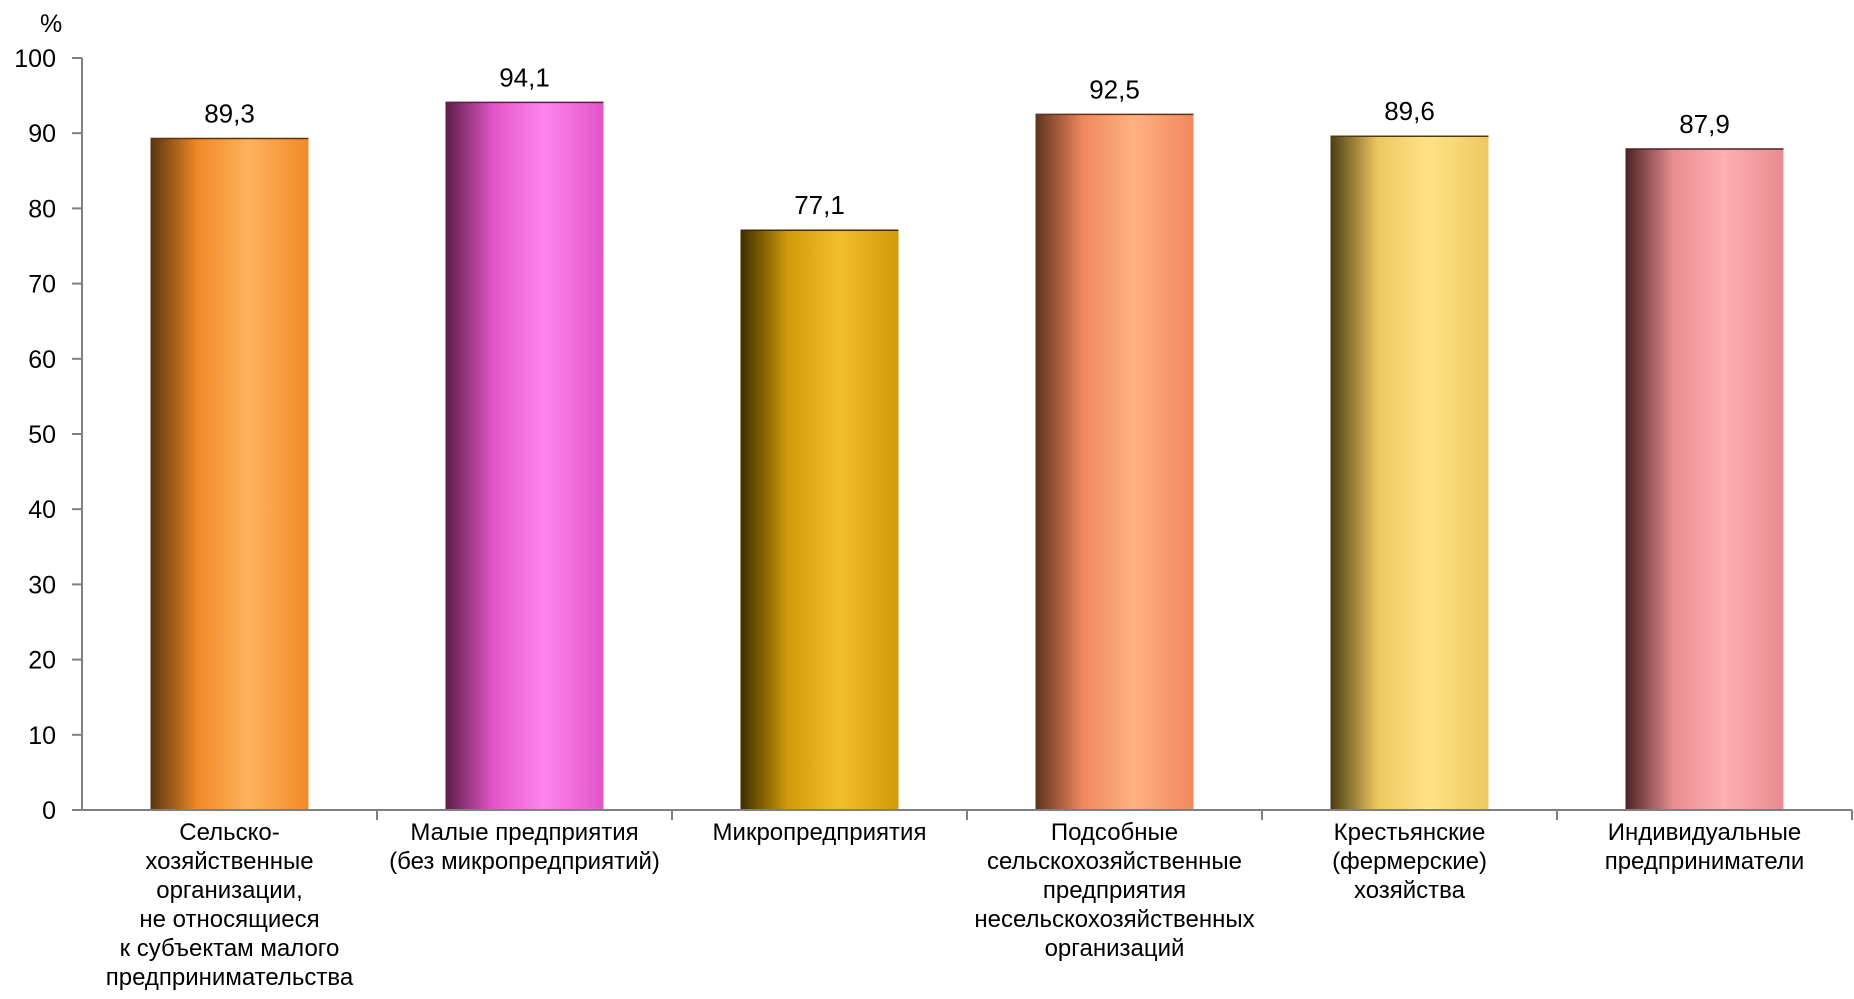  Describe the element at coordinates (1409, 111) in the screenshot. I see `bar-value-label: 89,6` at that location.